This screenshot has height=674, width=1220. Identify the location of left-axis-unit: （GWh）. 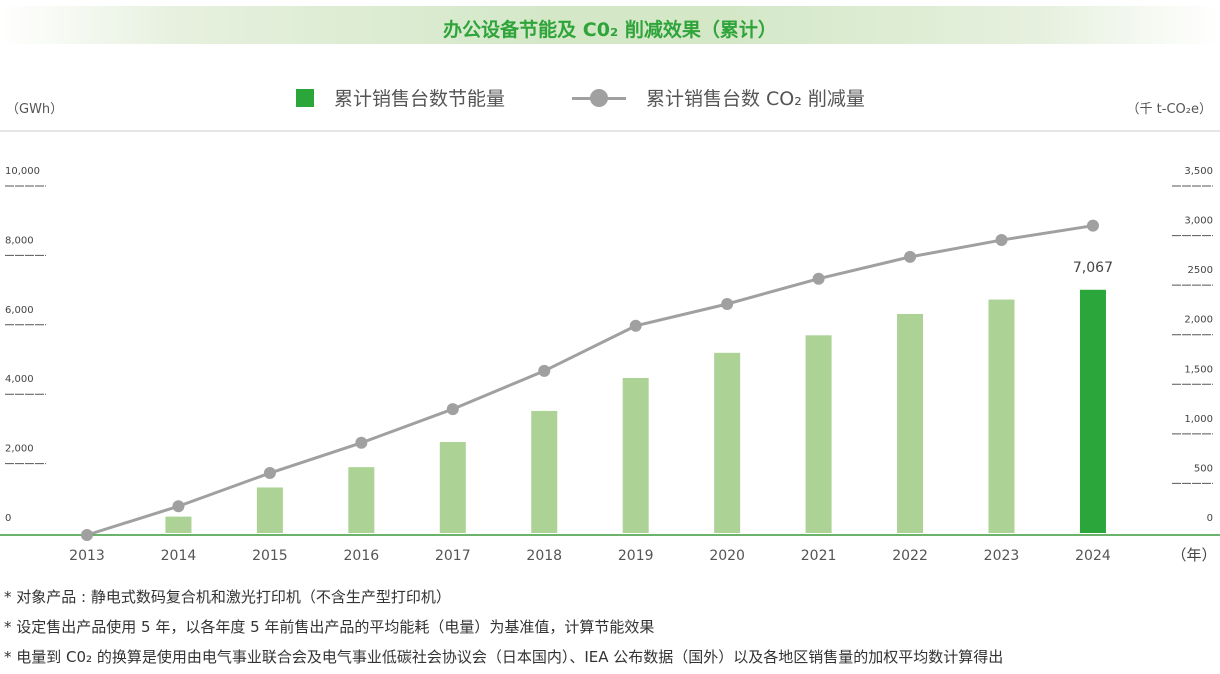
(35, 109).